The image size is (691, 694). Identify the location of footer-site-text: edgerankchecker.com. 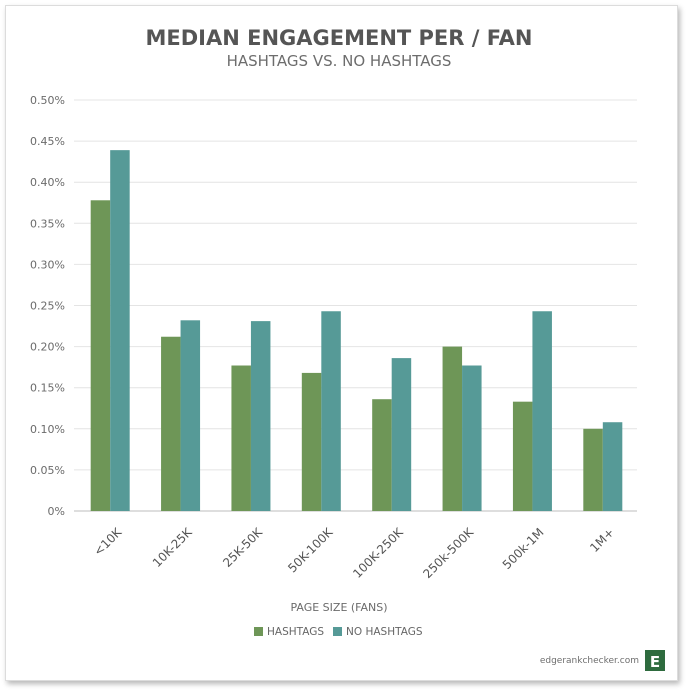
(589, 661).